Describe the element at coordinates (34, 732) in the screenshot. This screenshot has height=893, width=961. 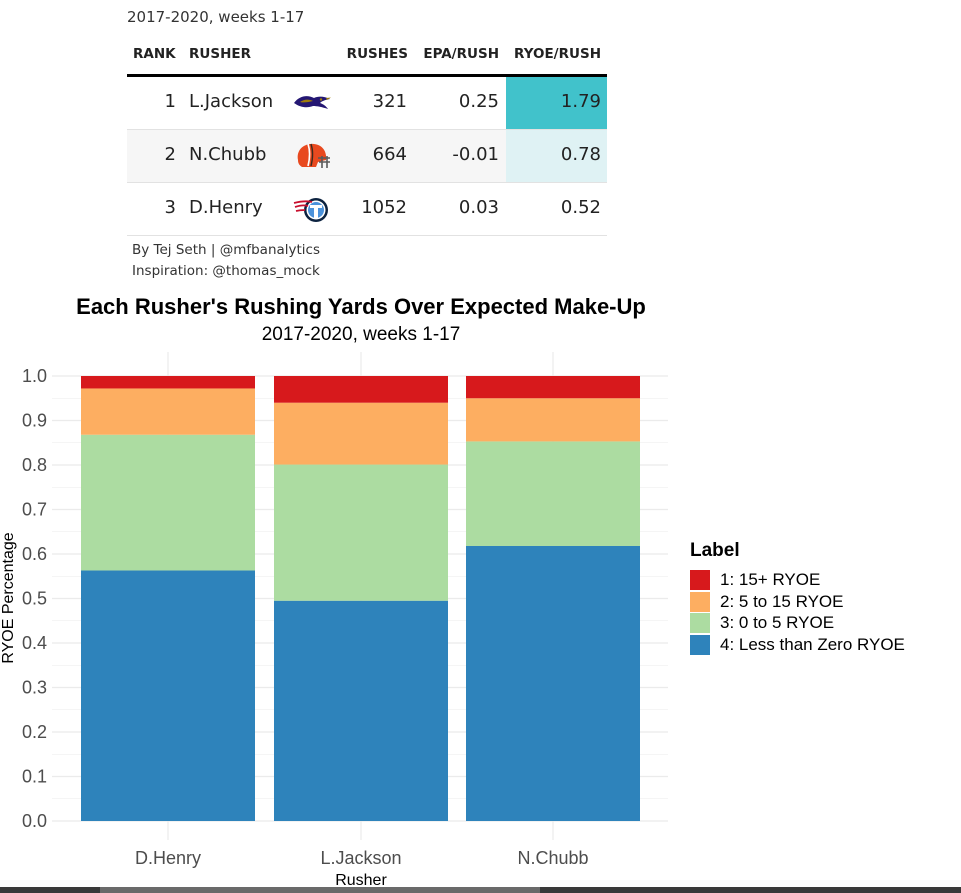
I see `y-tick-label: 0.2` at that location.